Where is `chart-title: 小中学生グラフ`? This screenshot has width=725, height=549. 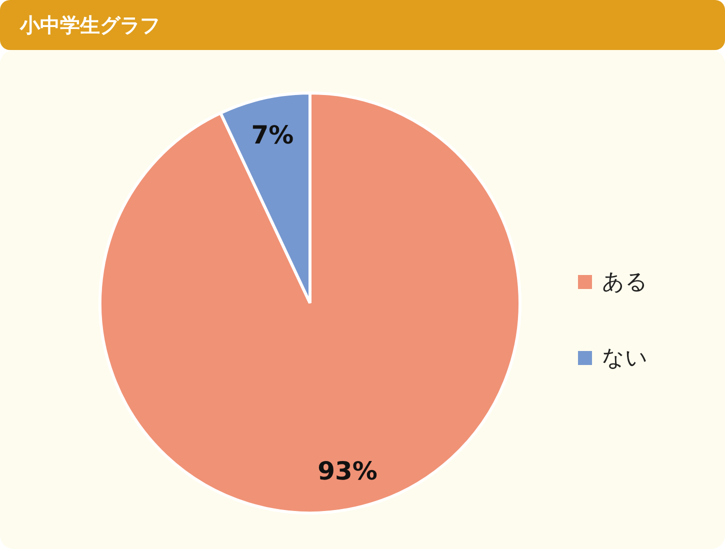
chart-title: 小中学生グラフ is located at coordinates (362, 25).